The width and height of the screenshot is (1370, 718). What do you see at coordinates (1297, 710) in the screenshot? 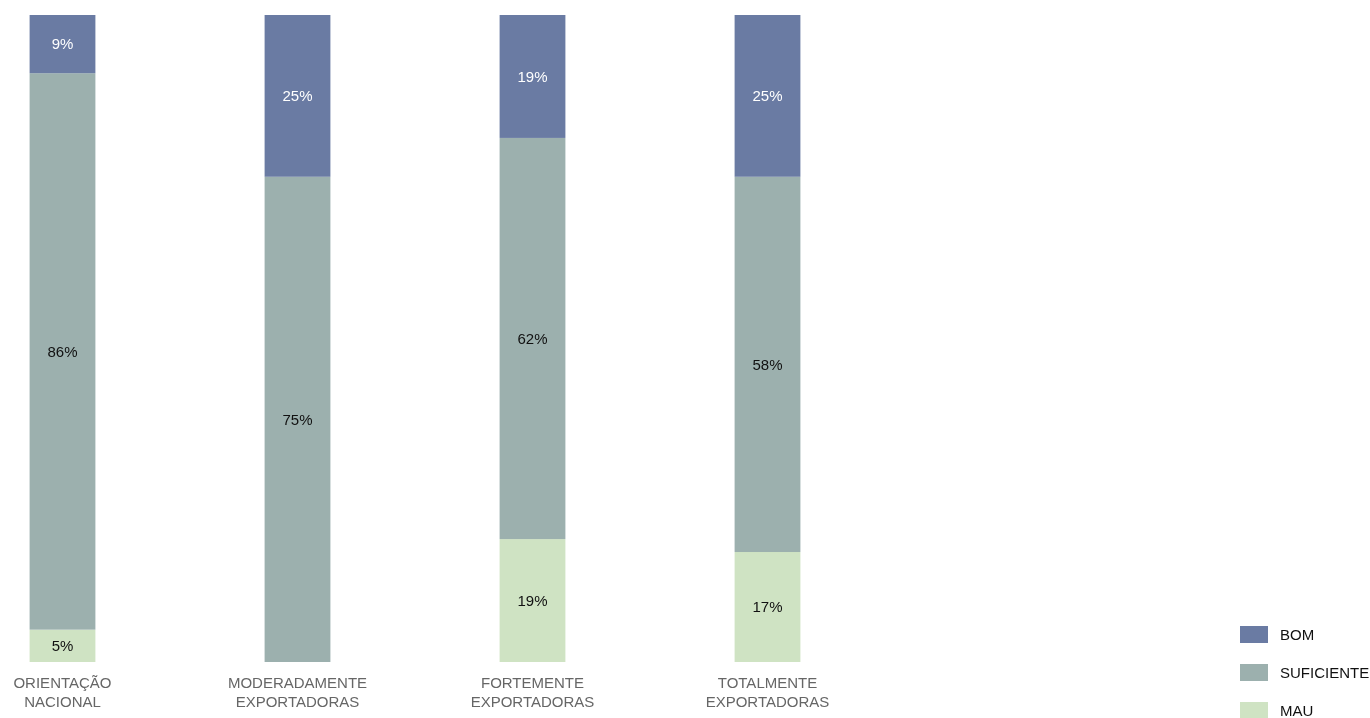
I see `legend-label: MAU` at bounding box center [1297, 710].